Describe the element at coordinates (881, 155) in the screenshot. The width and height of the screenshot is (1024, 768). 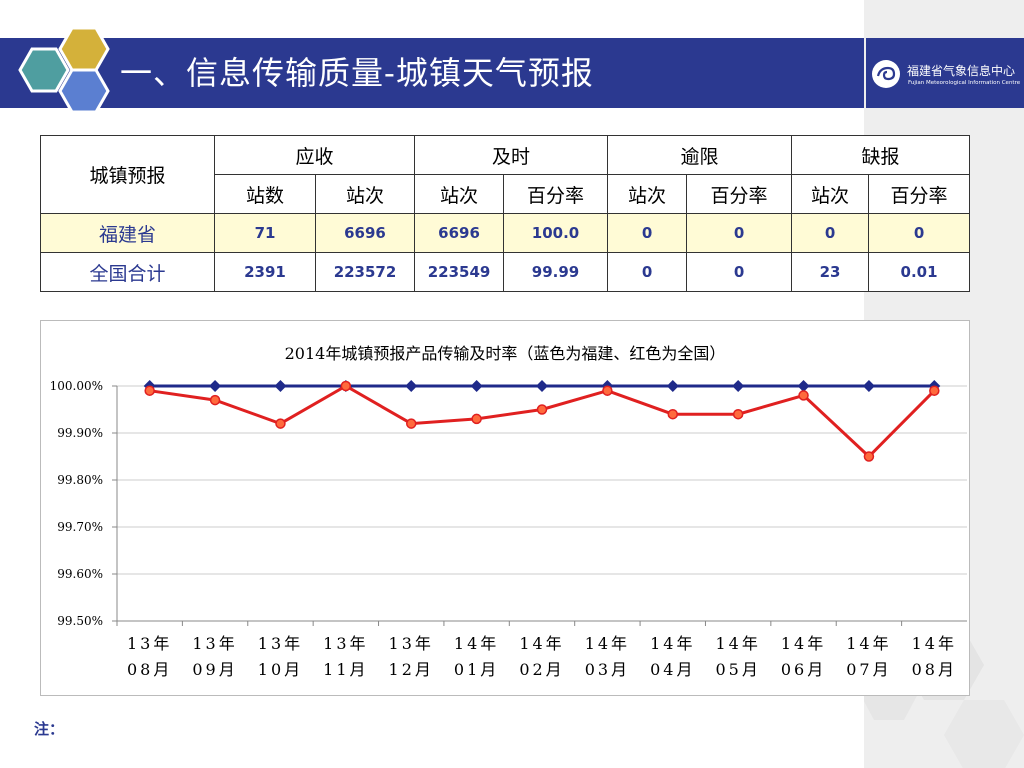
I see `group-header-missing: 缺报` at that location.